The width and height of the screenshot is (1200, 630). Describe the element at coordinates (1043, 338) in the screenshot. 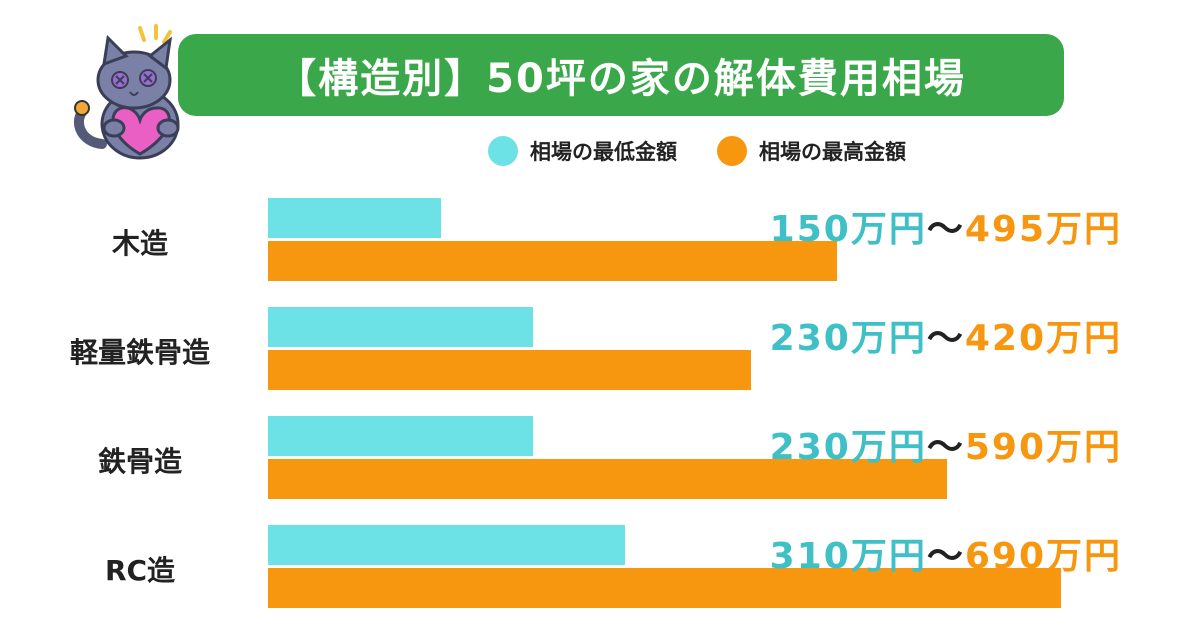

I see `value-label-max: 420万円` at that location.